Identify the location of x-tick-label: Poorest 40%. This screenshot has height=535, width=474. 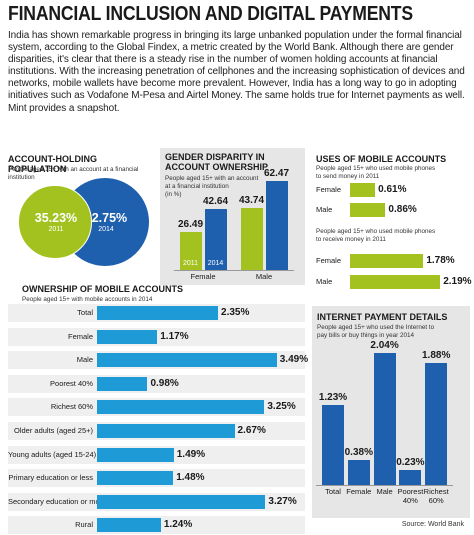
(410, 496).